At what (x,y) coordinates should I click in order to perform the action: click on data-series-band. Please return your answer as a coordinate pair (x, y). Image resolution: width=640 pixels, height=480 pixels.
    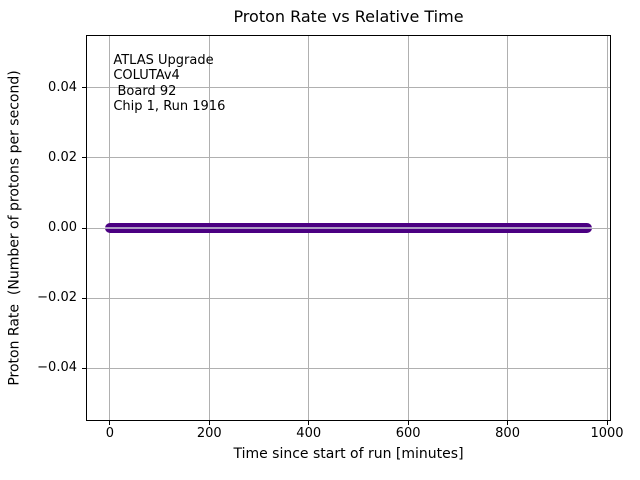
    Looking at the image, I should click on (348, 228).